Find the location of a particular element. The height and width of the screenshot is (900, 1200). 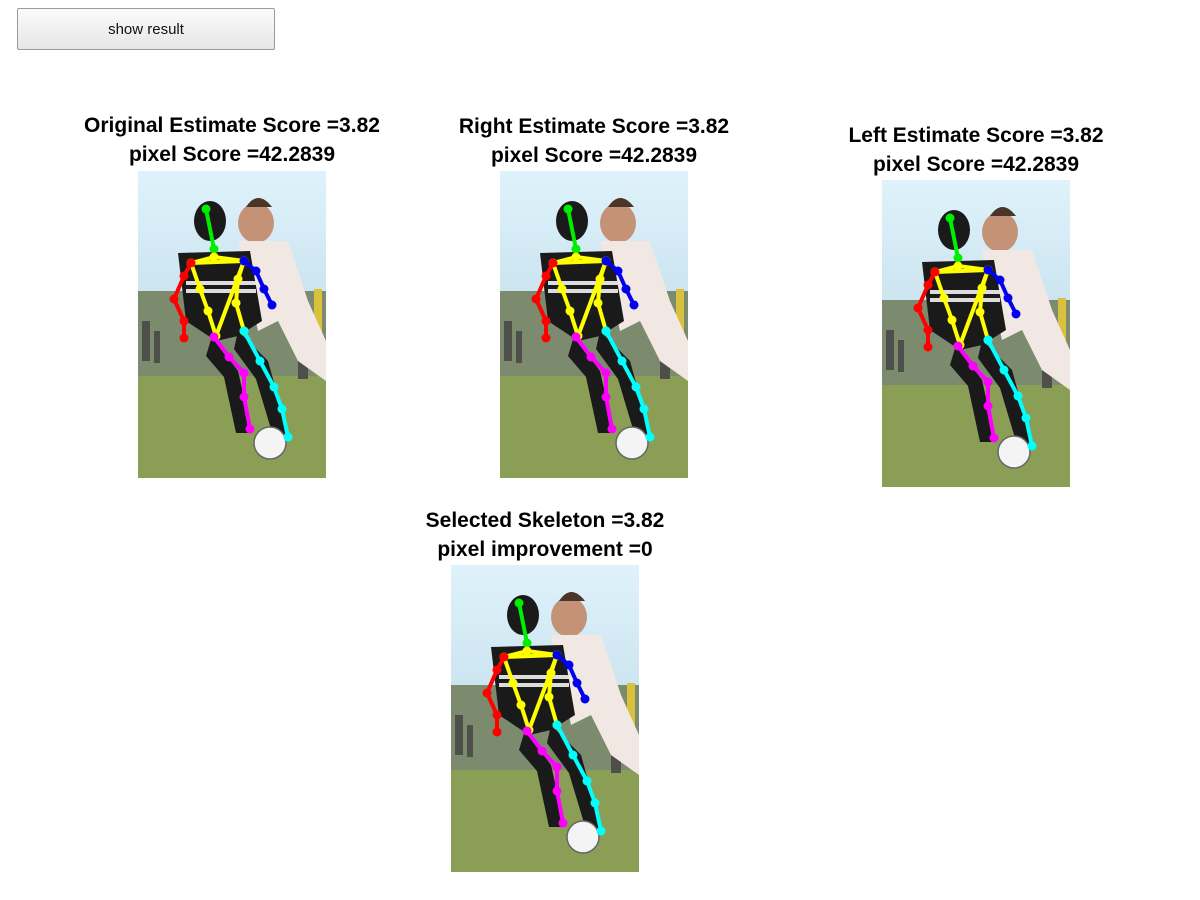

left-estimate-score: Left Estimate Score =3.82 is located at coordinates (976, 135).